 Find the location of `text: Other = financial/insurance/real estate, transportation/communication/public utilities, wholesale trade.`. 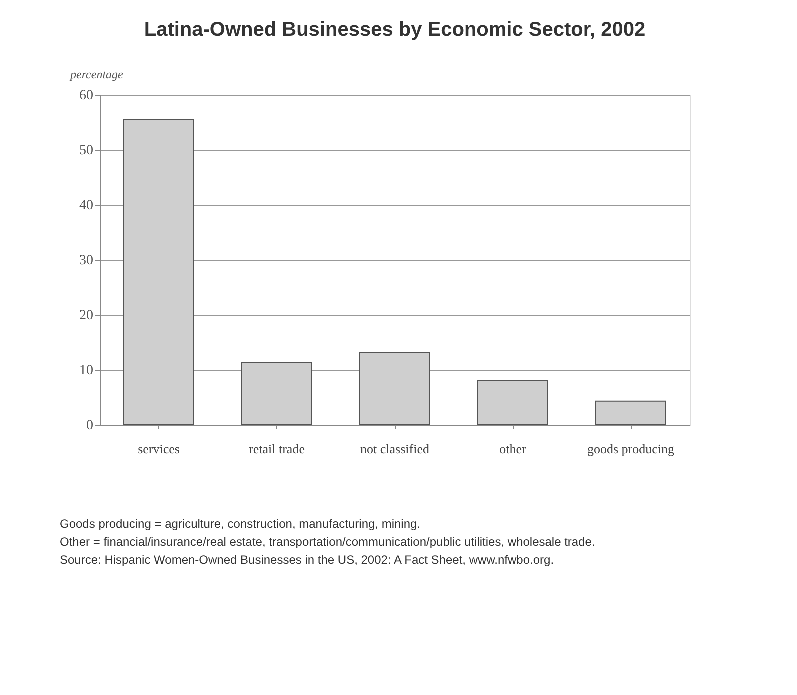

text: Other = financial/insurance/real estate, transportation/communication/public utilities, wholesale trade. is located at coordinates (328, 542).